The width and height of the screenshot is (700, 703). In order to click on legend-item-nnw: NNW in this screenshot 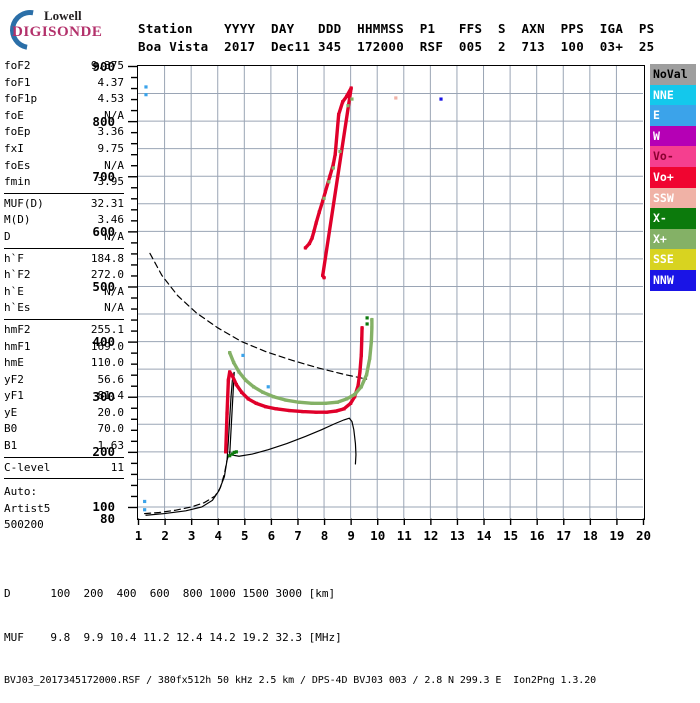, I will do `click(673, 280)`.